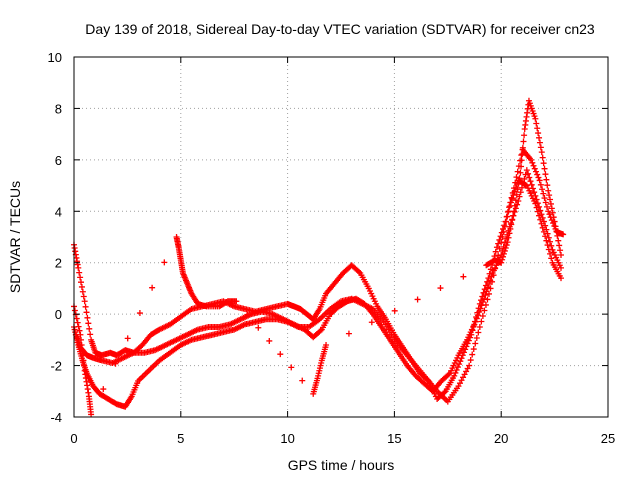 This screenshot has width=640, height=480. What do you see at coordinates (15, 237) in the screenshot?
I see `y-axis-label: SDTVAR / TECUs` at bounding box center [15, 237].